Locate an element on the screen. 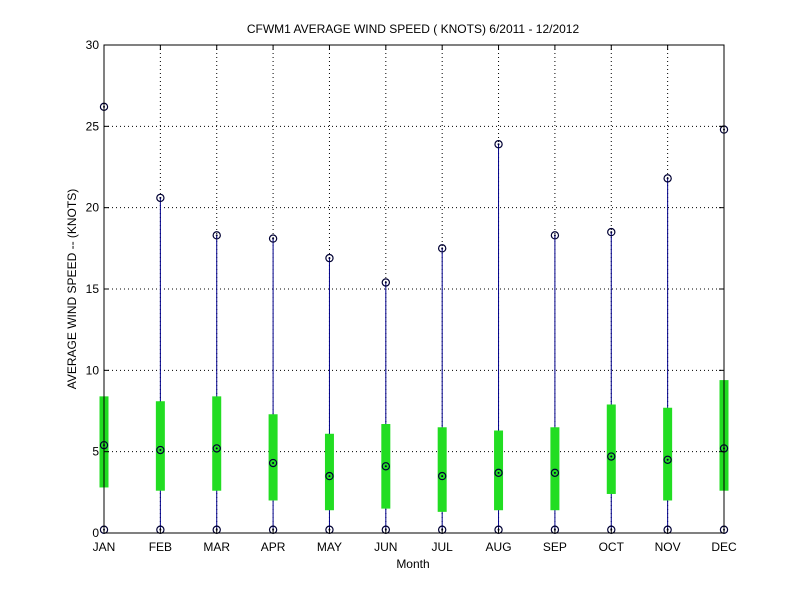 This screenshot has width=800, height=600. x-tick-label-jul: JUL is located at coordinates (443, 547).